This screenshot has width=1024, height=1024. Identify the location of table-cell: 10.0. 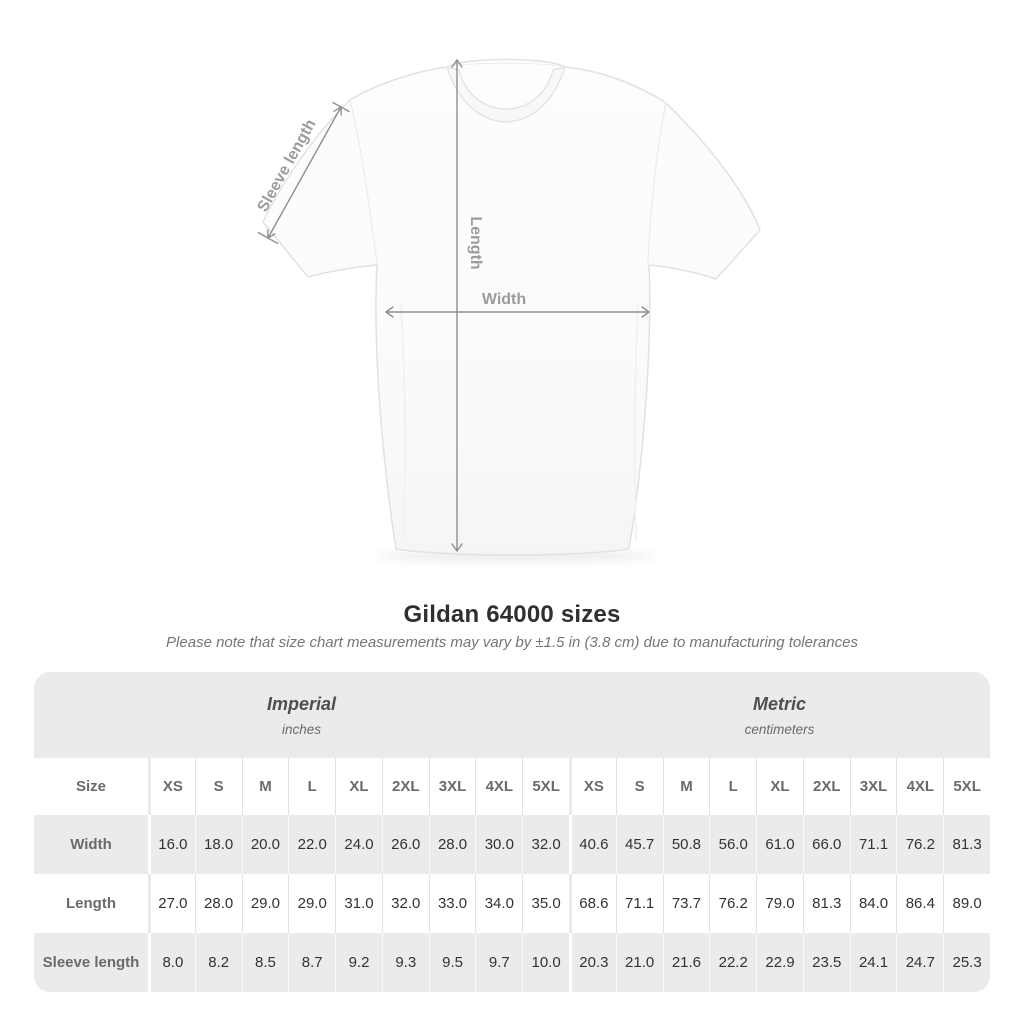
(545, 962).